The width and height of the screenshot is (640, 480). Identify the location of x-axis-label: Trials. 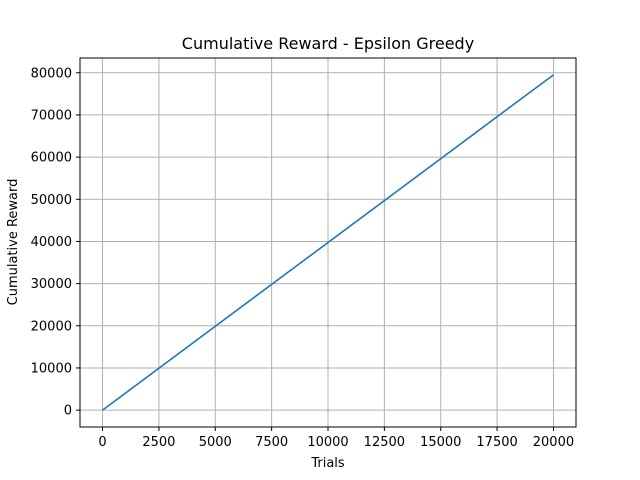
(327, 463).